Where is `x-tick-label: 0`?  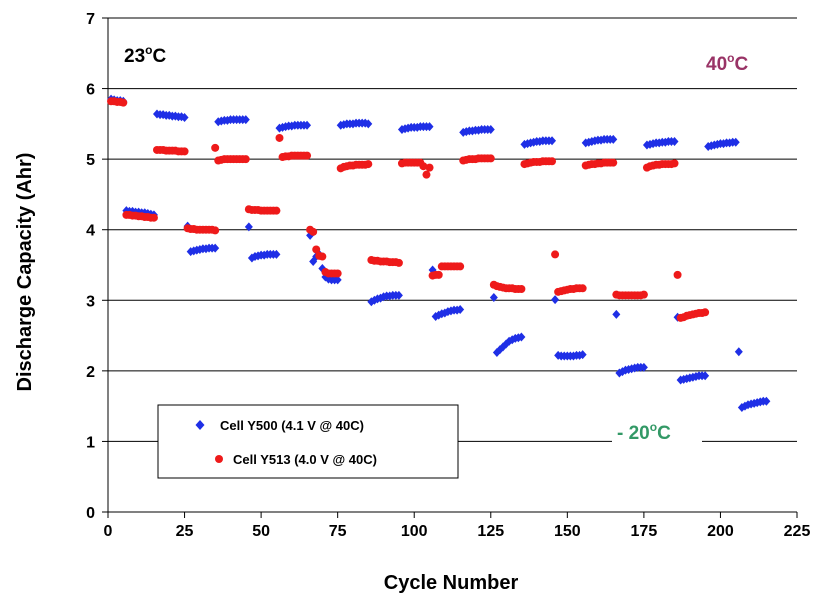
x-tick-label: 0 is located at coordinates (108, 531).